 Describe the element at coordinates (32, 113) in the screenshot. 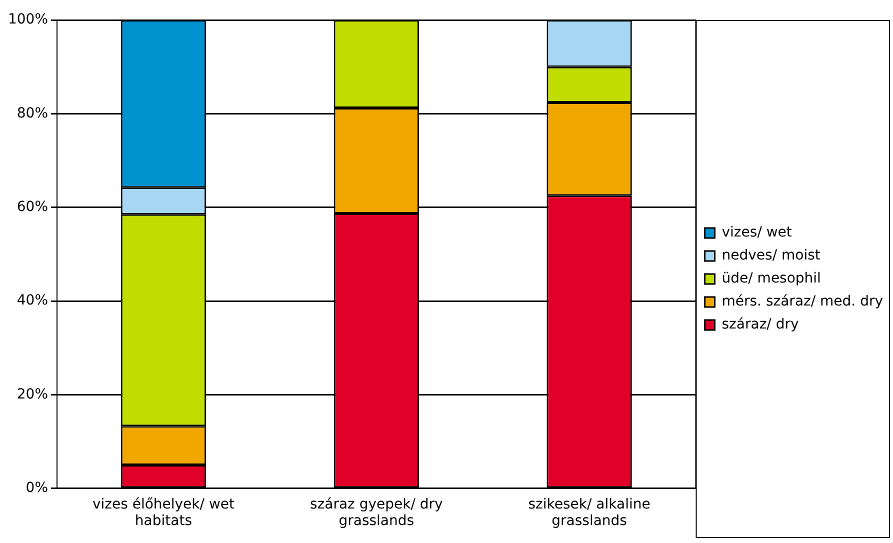

I see `y-tick-label: 80%` at that location.